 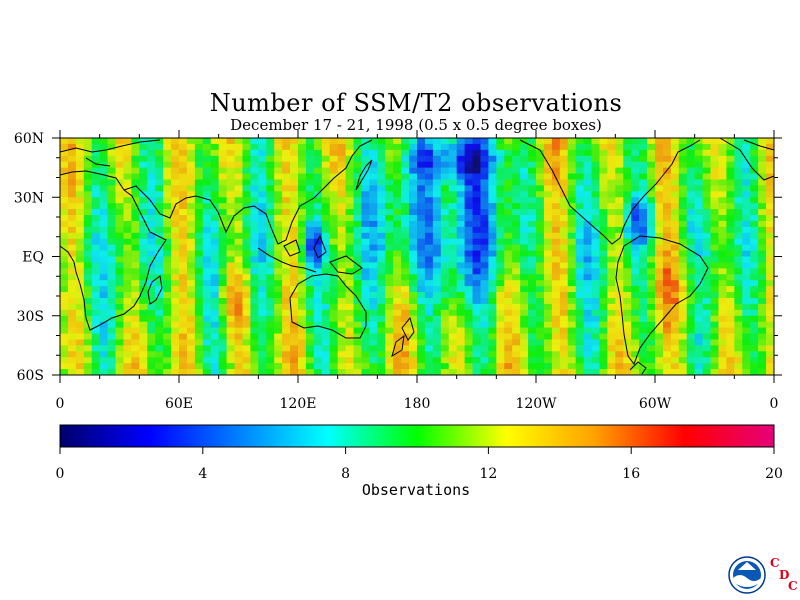 I want to click on noaa-logo-icon: NOAA, so click(x=747, y=575).